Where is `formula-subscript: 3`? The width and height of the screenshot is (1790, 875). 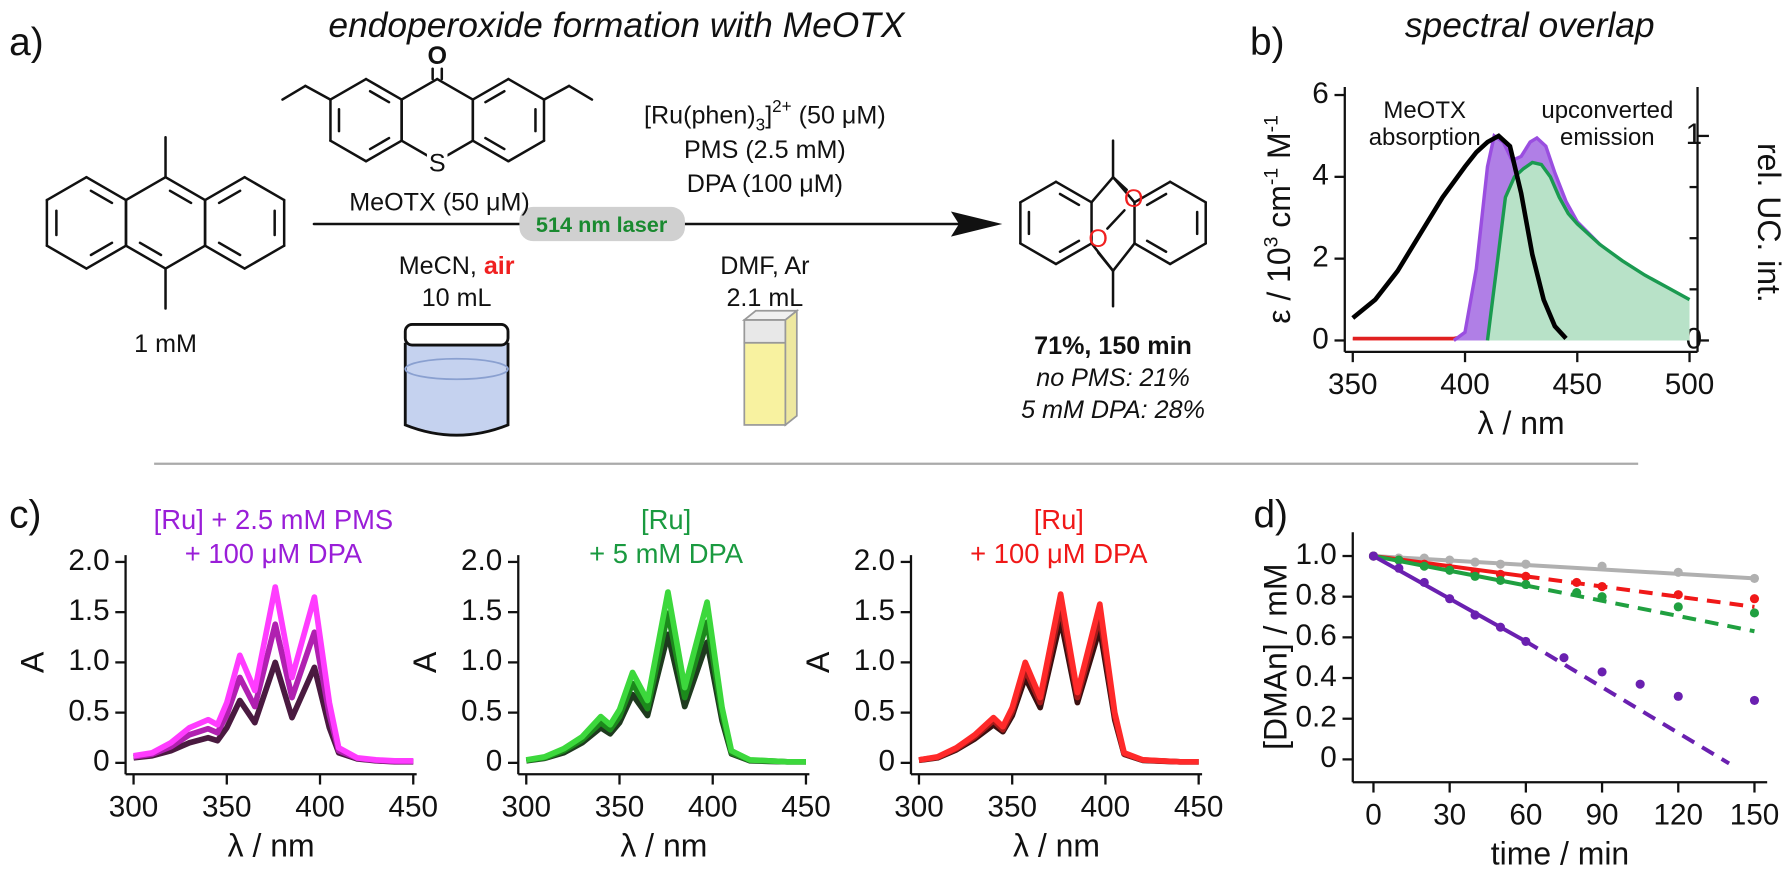
formula-subscript: 3 is located at coordinates (761, 124).